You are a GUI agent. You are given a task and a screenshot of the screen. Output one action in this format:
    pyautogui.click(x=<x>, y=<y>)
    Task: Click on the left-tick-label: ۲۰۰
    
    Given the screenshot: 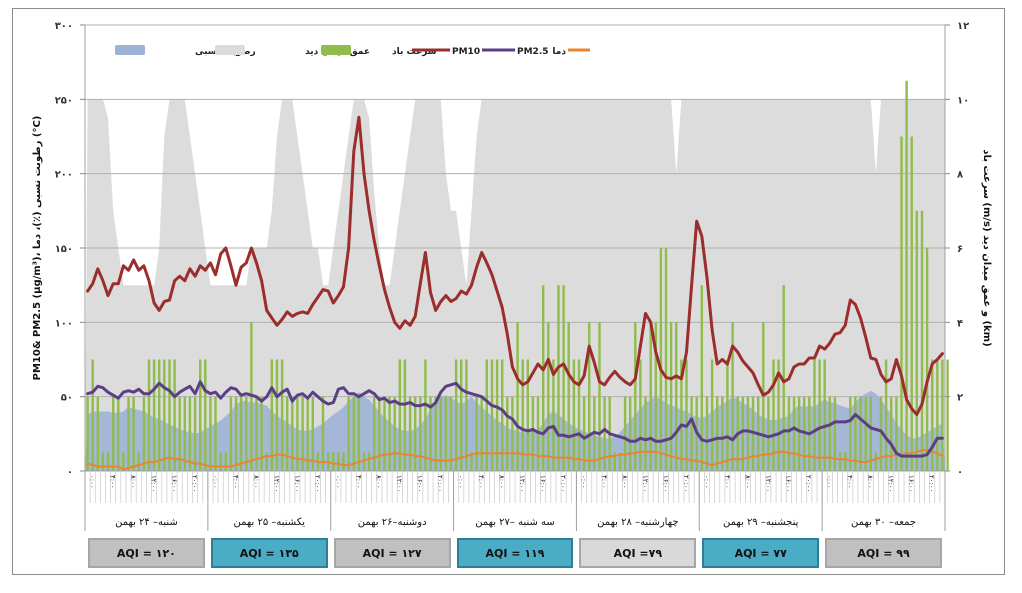 What is the action you would take?
    pyautogui.click(x=64, y=175)
    